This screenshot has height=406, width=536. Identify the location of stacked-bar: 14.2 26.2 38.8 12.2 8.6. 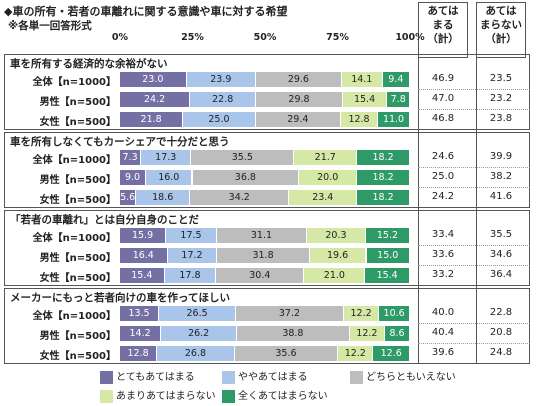
(265, 333).